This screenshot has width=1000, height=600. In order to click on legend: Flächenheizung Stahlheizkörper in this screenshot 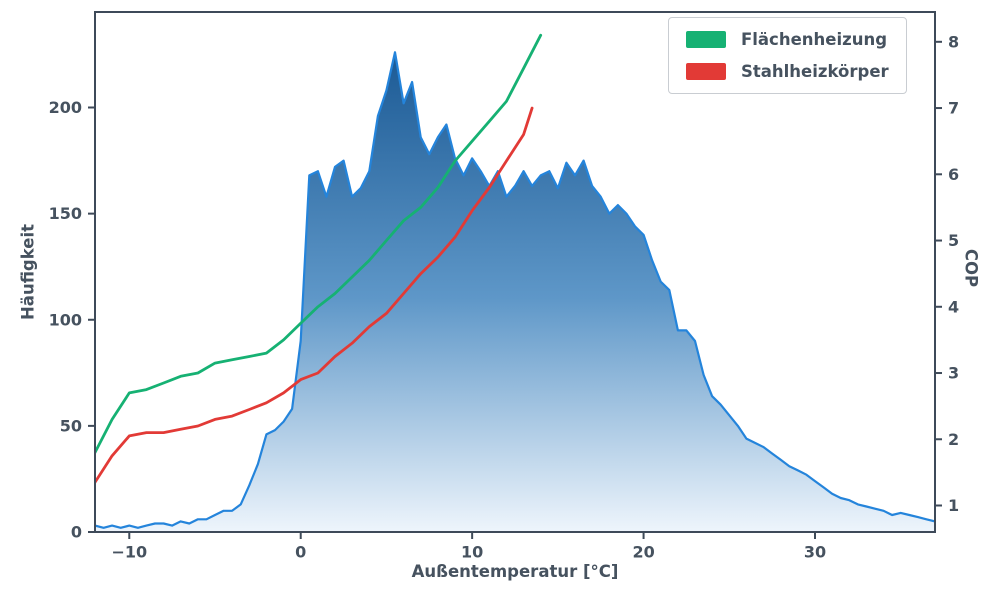, I will do `click(787, 55)`.